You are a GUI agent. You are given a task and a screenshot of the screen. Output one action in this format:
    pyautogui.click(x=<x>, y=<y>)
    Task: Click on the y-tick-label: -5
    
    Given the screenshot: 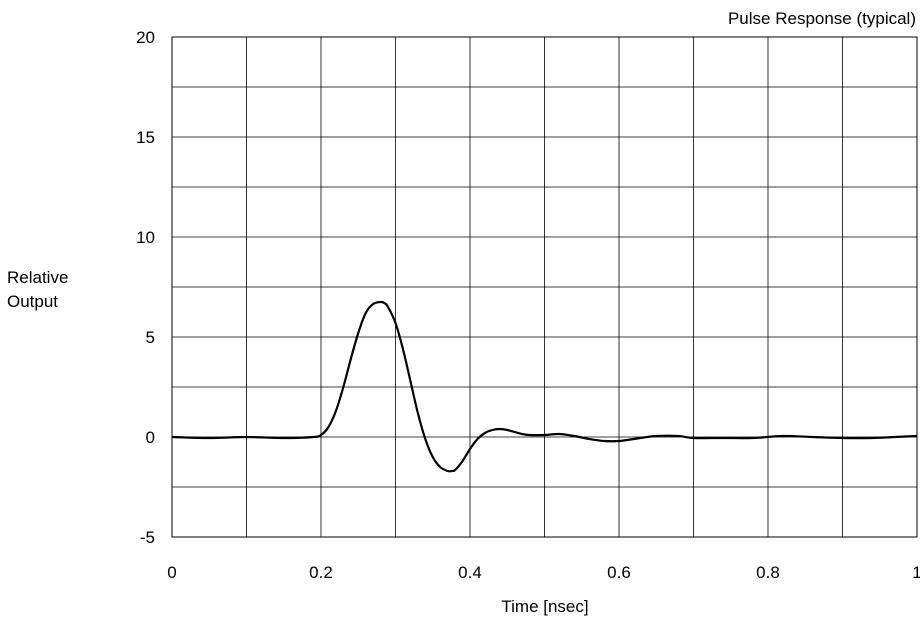 What is the action you would take?
    pyautogui.click(x=147, y=537)
    